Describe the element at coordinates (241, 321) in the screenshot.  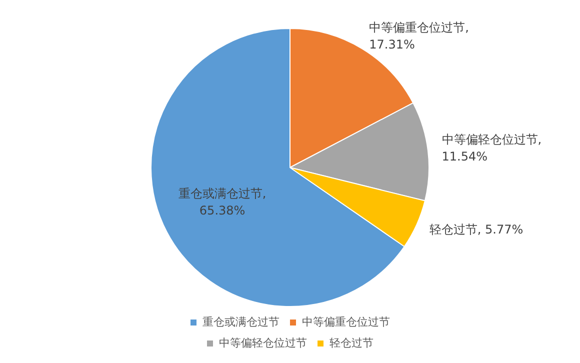
I see `legend-label: 重仓或满仓过节` at that location.